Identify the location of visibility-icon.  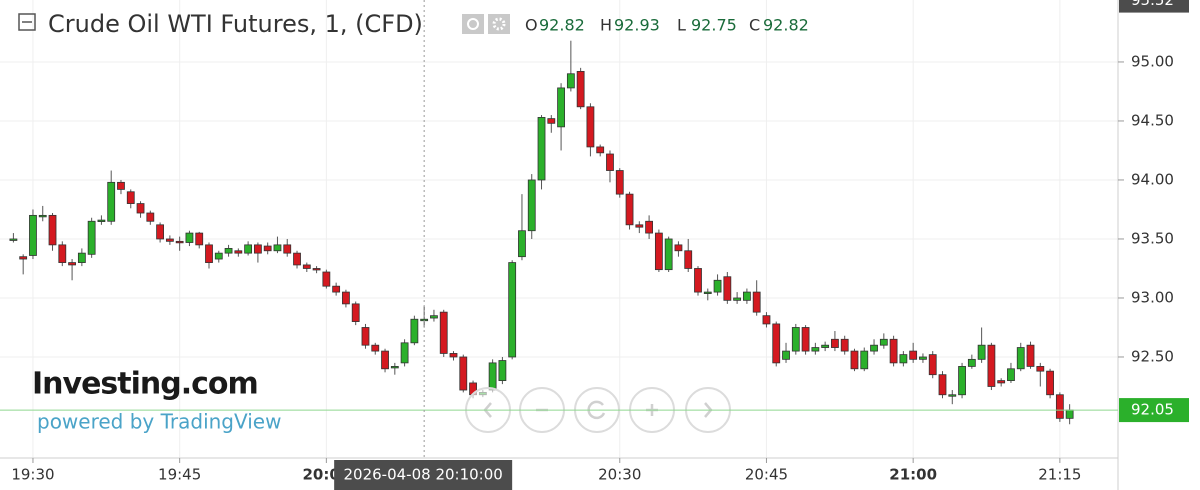
(473, 24).